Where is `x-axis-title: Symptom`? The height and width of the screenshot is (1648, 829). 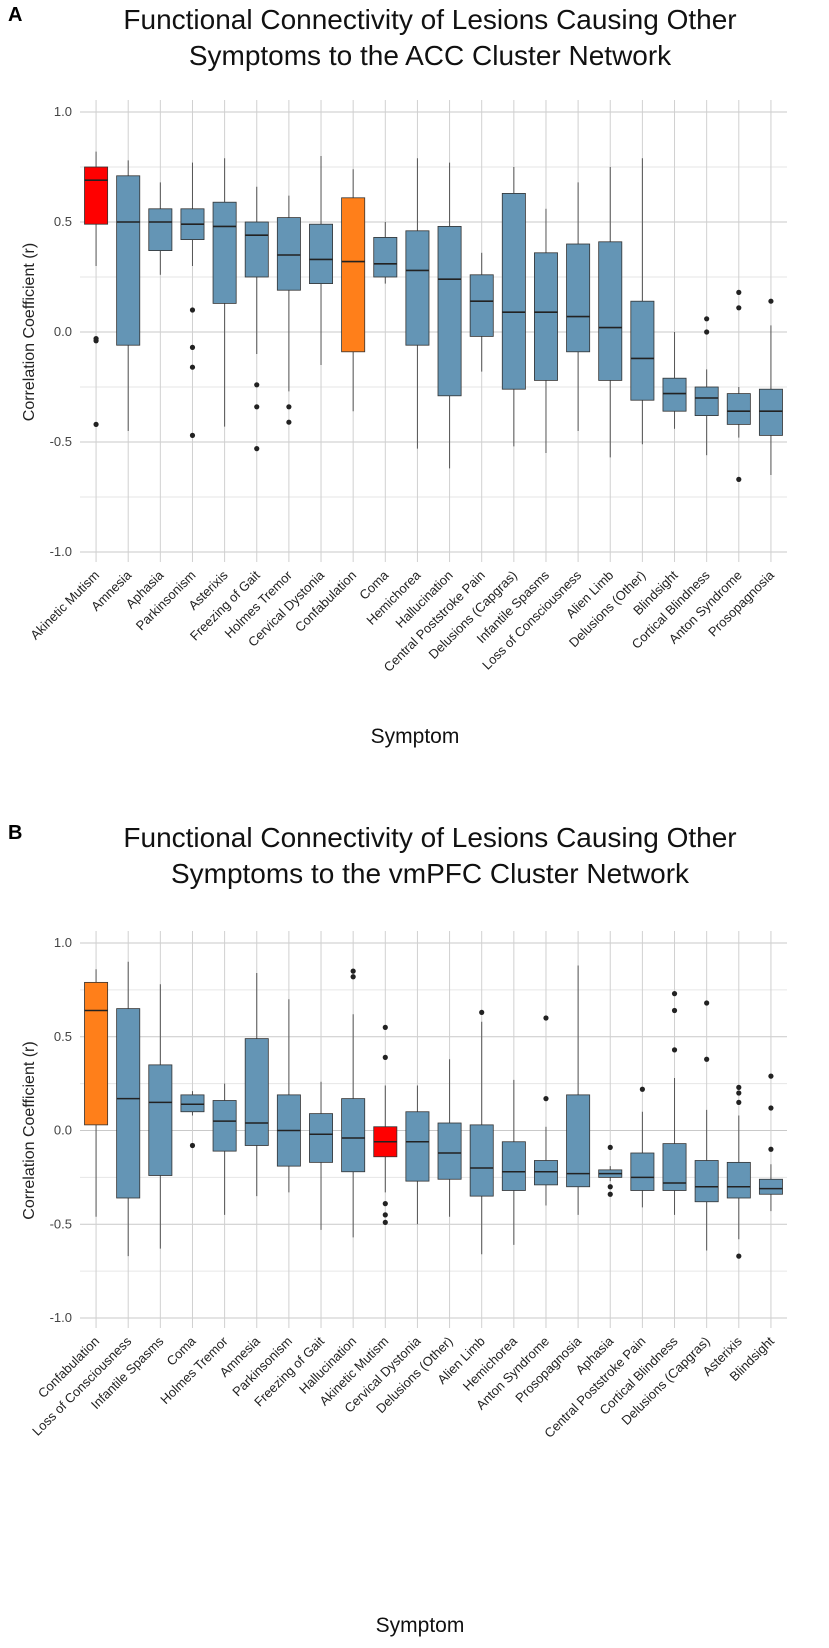 x-axis-title: Symptom is located at coordinates (420, 1625).